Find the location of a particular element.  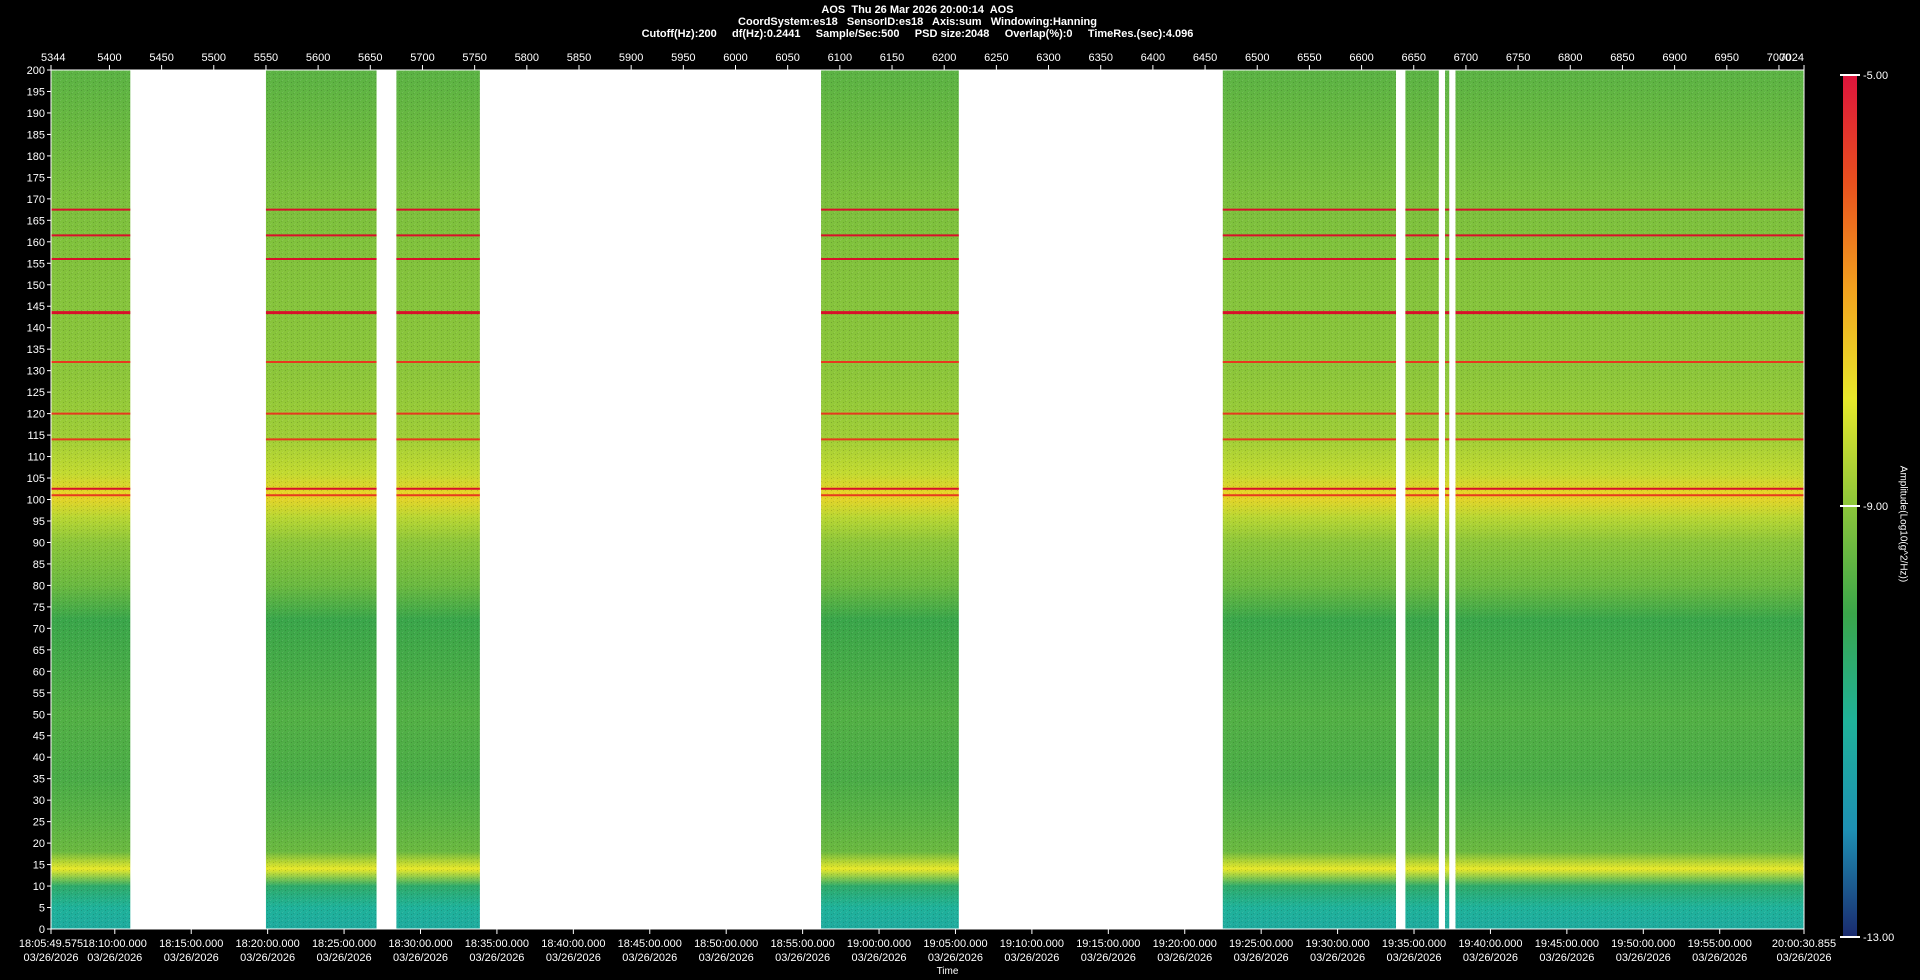

y-axis-tick-label: 180 is located at coordinates (36, 157).